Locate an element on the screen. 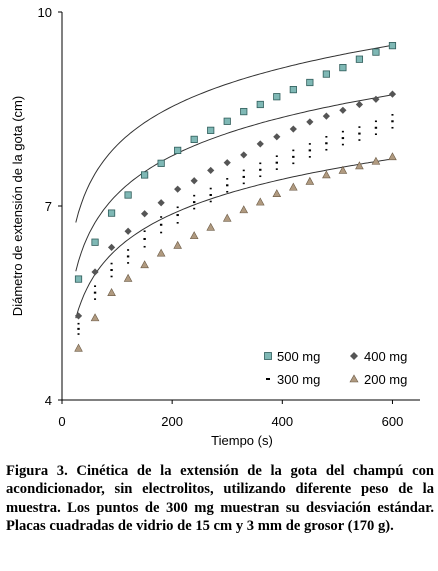  legend-entry-400mg: 400 mg is located at coordinates (378, 356).